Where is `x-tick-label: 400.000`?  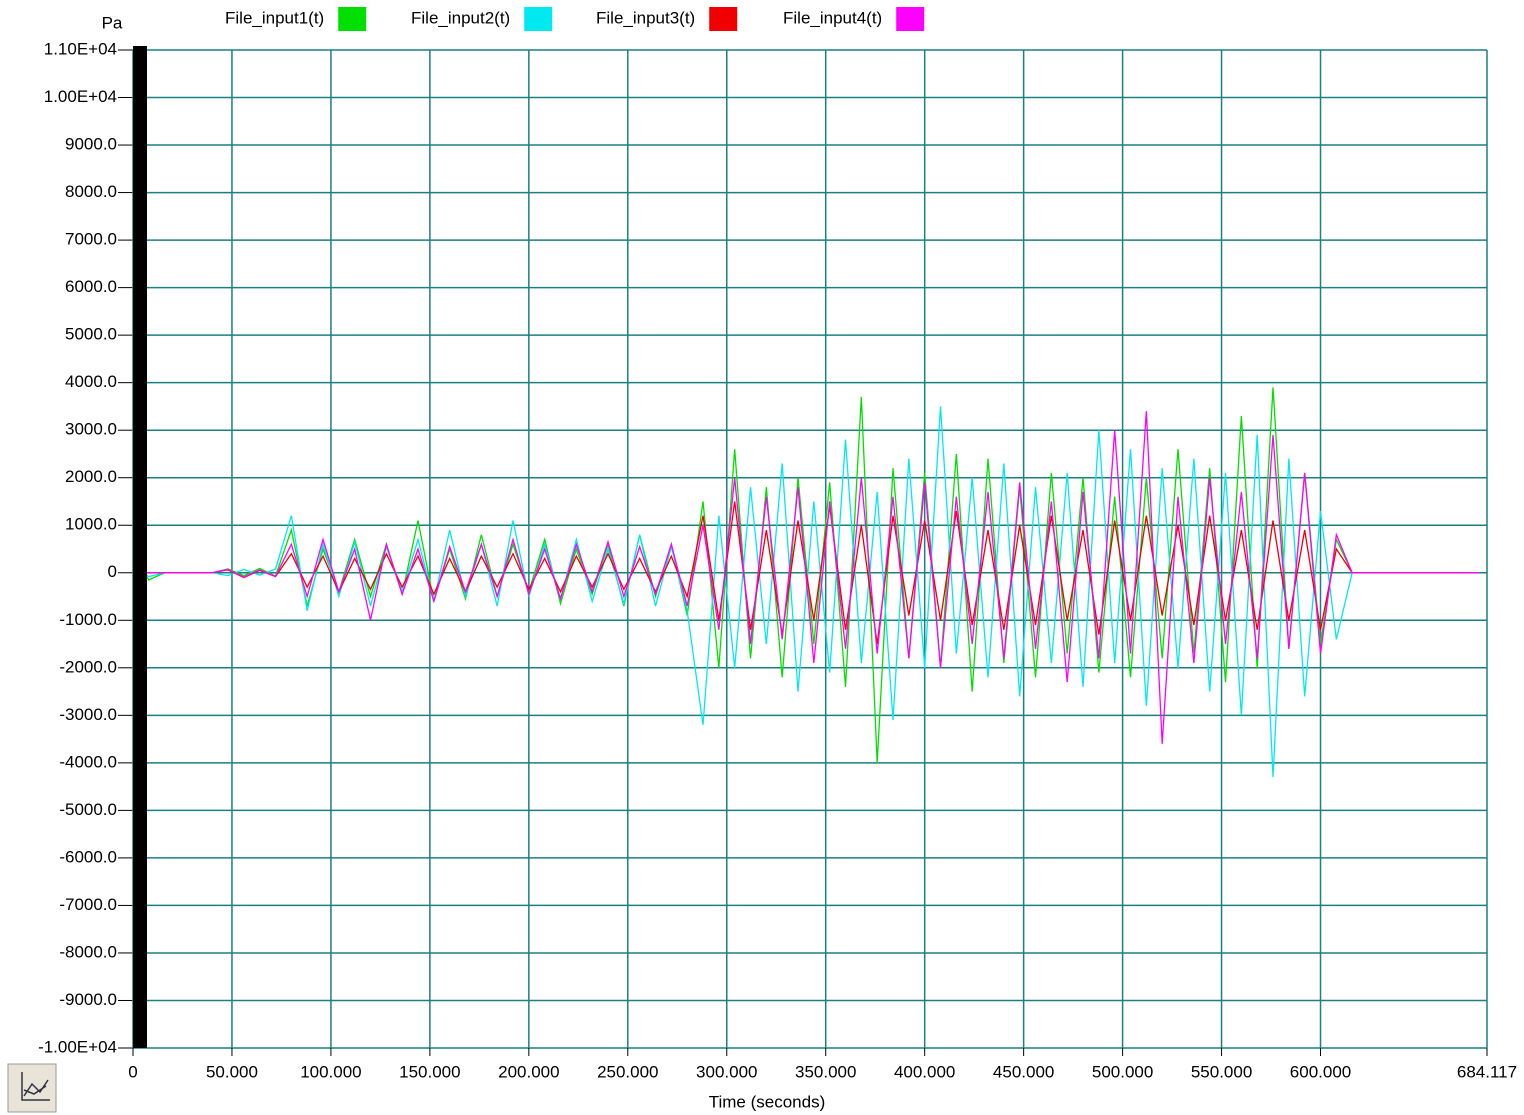
x-tick-label: 400.000 is located at coordinates (924, 1071).